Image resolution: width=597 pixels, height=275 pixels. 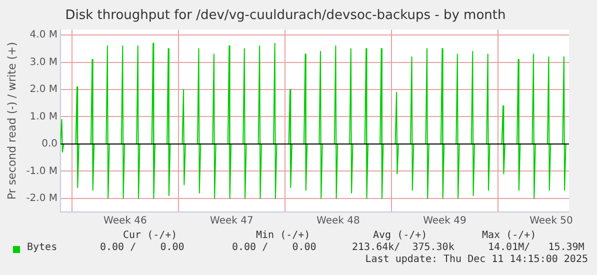 I want to click on y-tick-label: 2.0 M, so click(x=44, y=90).